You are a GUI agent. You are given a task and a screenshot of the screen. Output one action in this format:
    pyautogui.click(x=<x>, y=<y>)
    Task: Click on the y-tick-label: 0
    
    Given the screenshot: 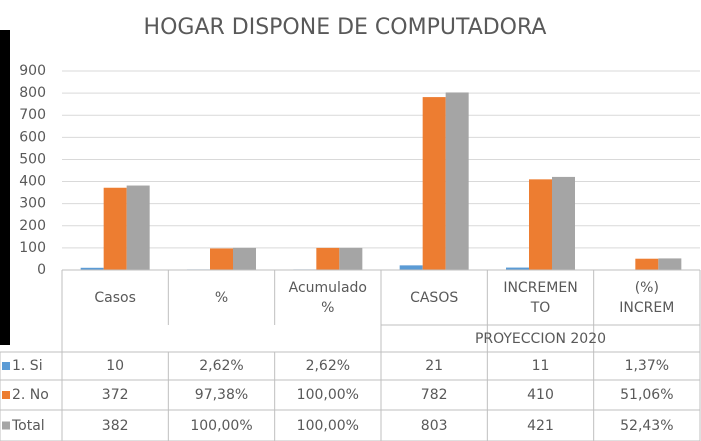 What is the action you would take?
    pyautogui.click(x=41, y=270)
    